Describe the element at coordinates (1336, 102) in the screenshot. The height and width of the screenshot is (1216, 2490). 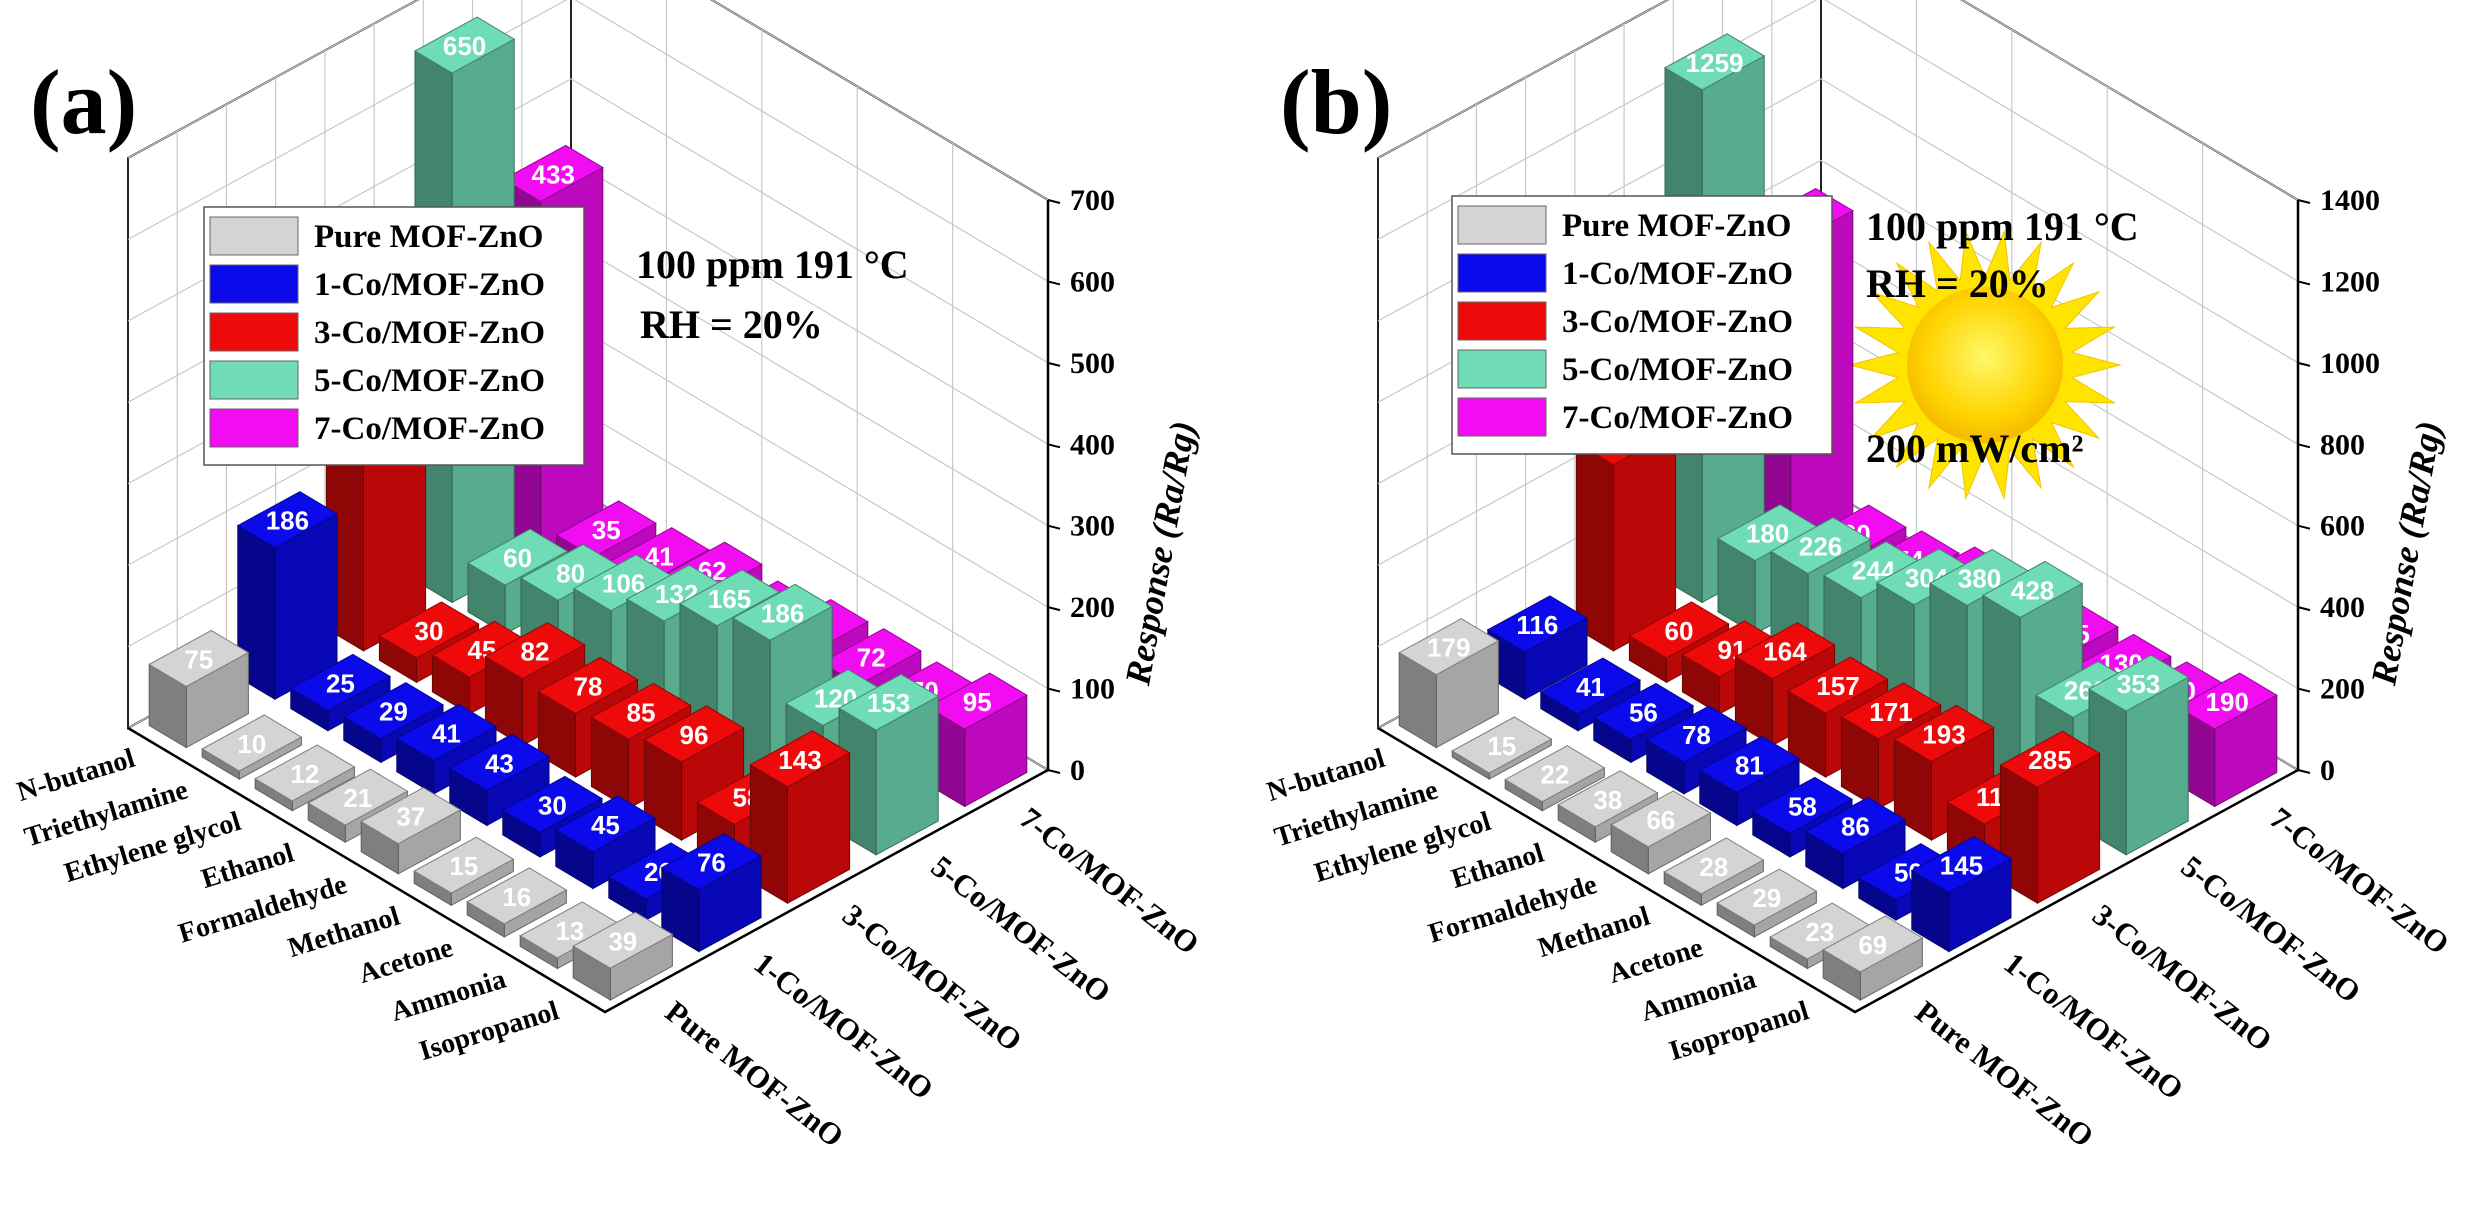
I see `panel-b-letter: (b)` at that location.